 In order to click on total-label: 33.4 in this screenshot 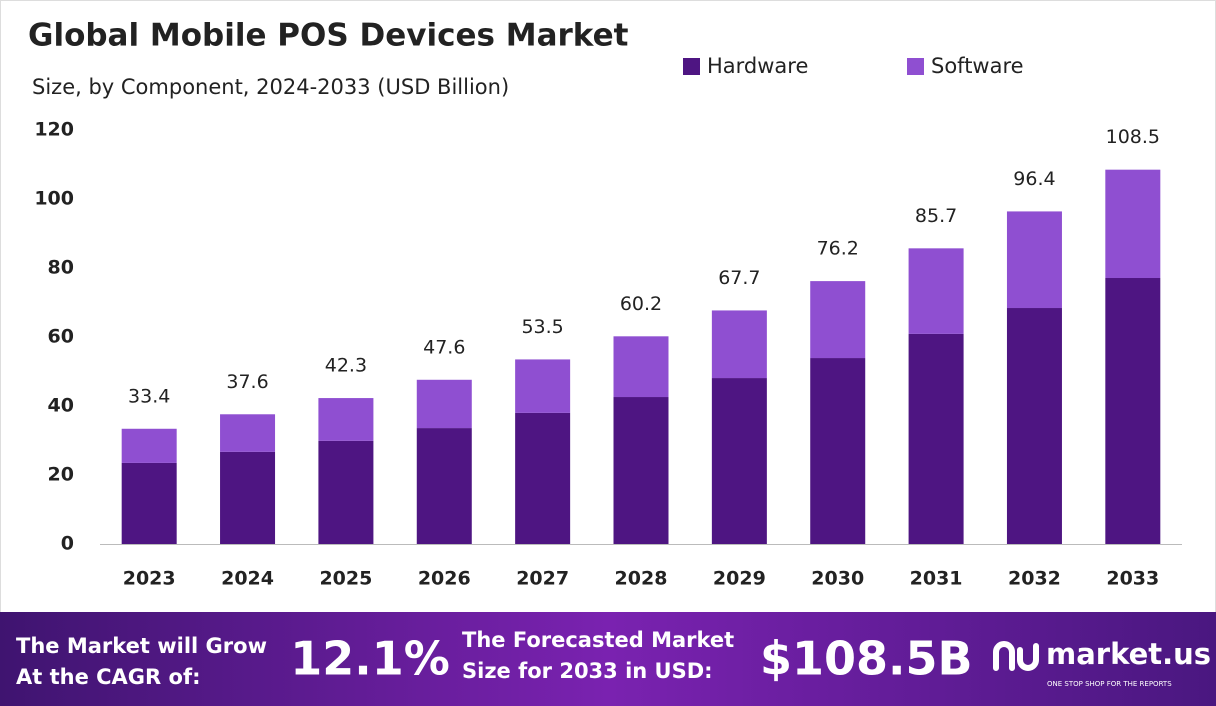, I will do `click(149, 396)`.